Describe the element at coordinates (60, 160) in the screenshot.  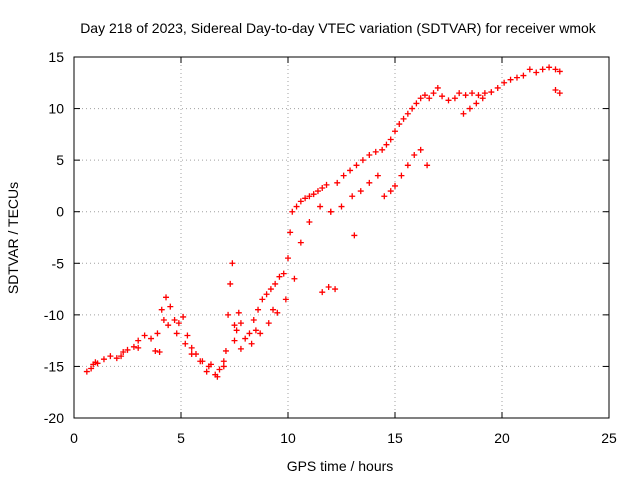
I see `y-tick-label: 5` at that location.